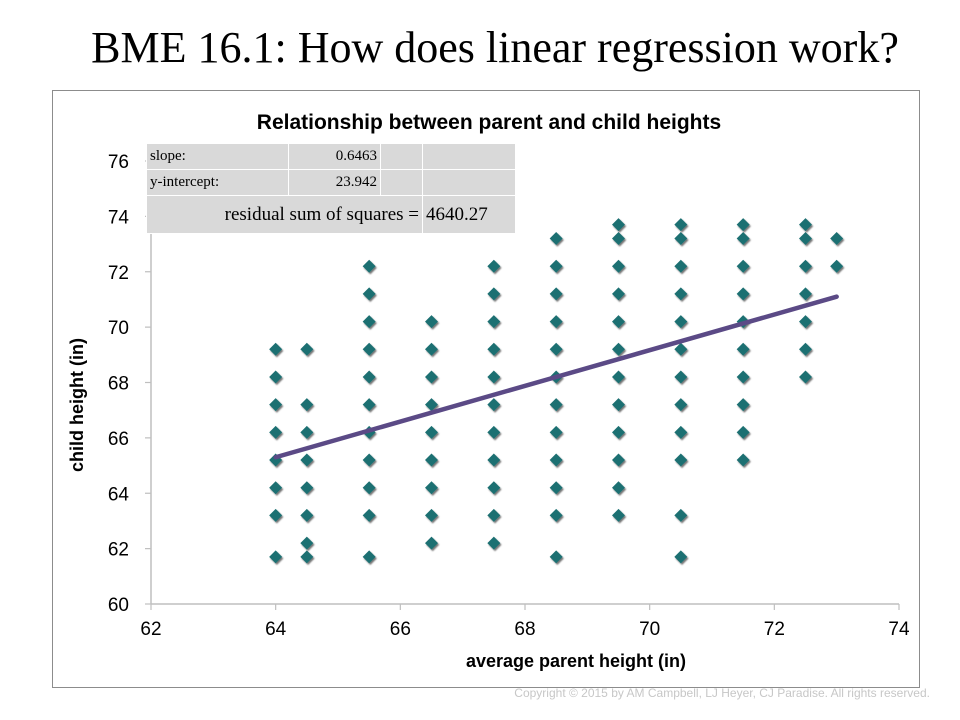 The width and height of the screenshot is (960, 720). What do you see at coordinates (334, 182) in the screenshot?
I see `intercept-value: 23.942` at bounding box center [334, 182].